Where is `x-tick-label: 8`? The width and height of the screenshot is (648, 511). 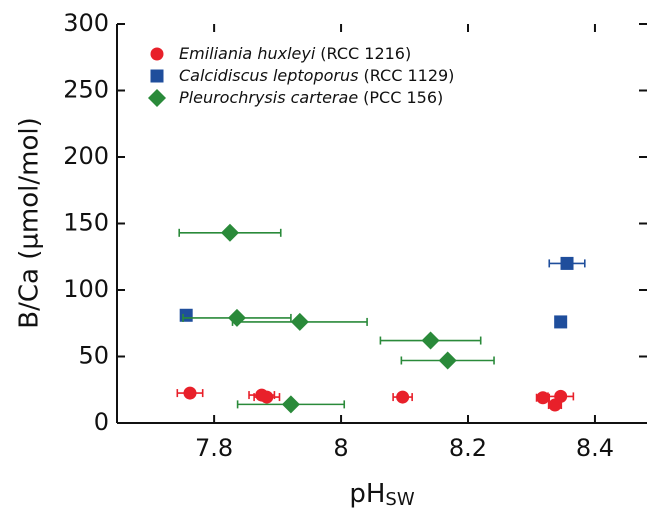 x-tick-label: 8 is located at coordinates (340, 448).